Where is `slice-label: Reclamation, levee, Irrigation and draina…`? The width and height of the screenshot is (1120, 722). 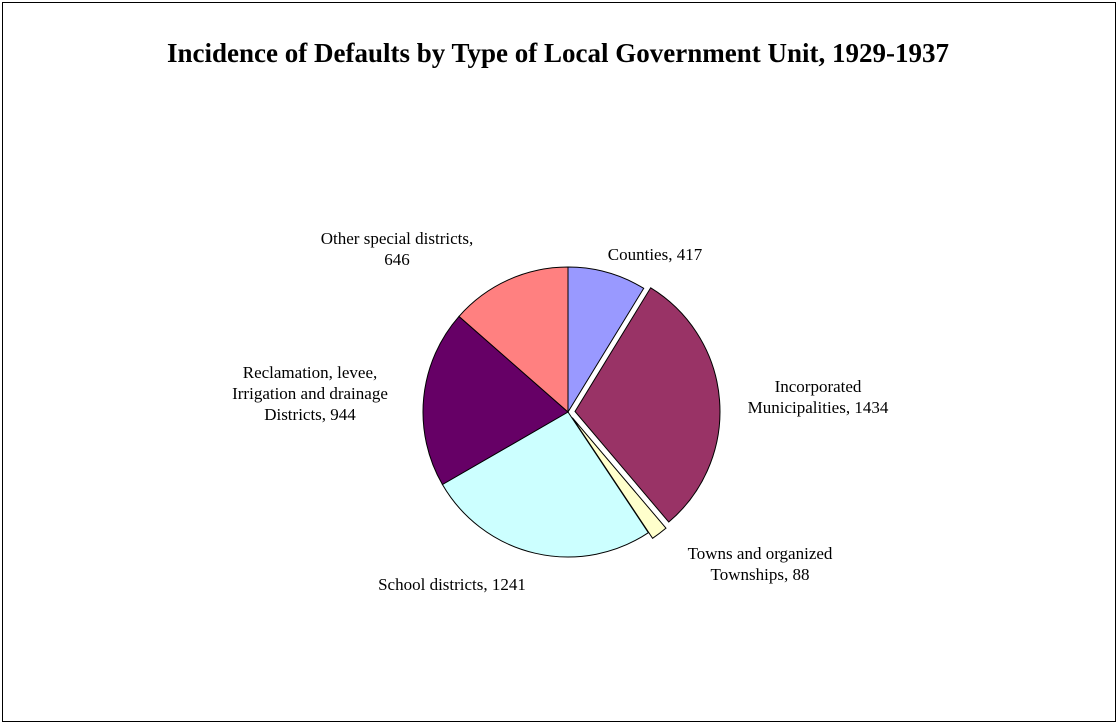
slice-label: Reclamation, levee, Irrigation and draina… is located at coordinates (310, 393).